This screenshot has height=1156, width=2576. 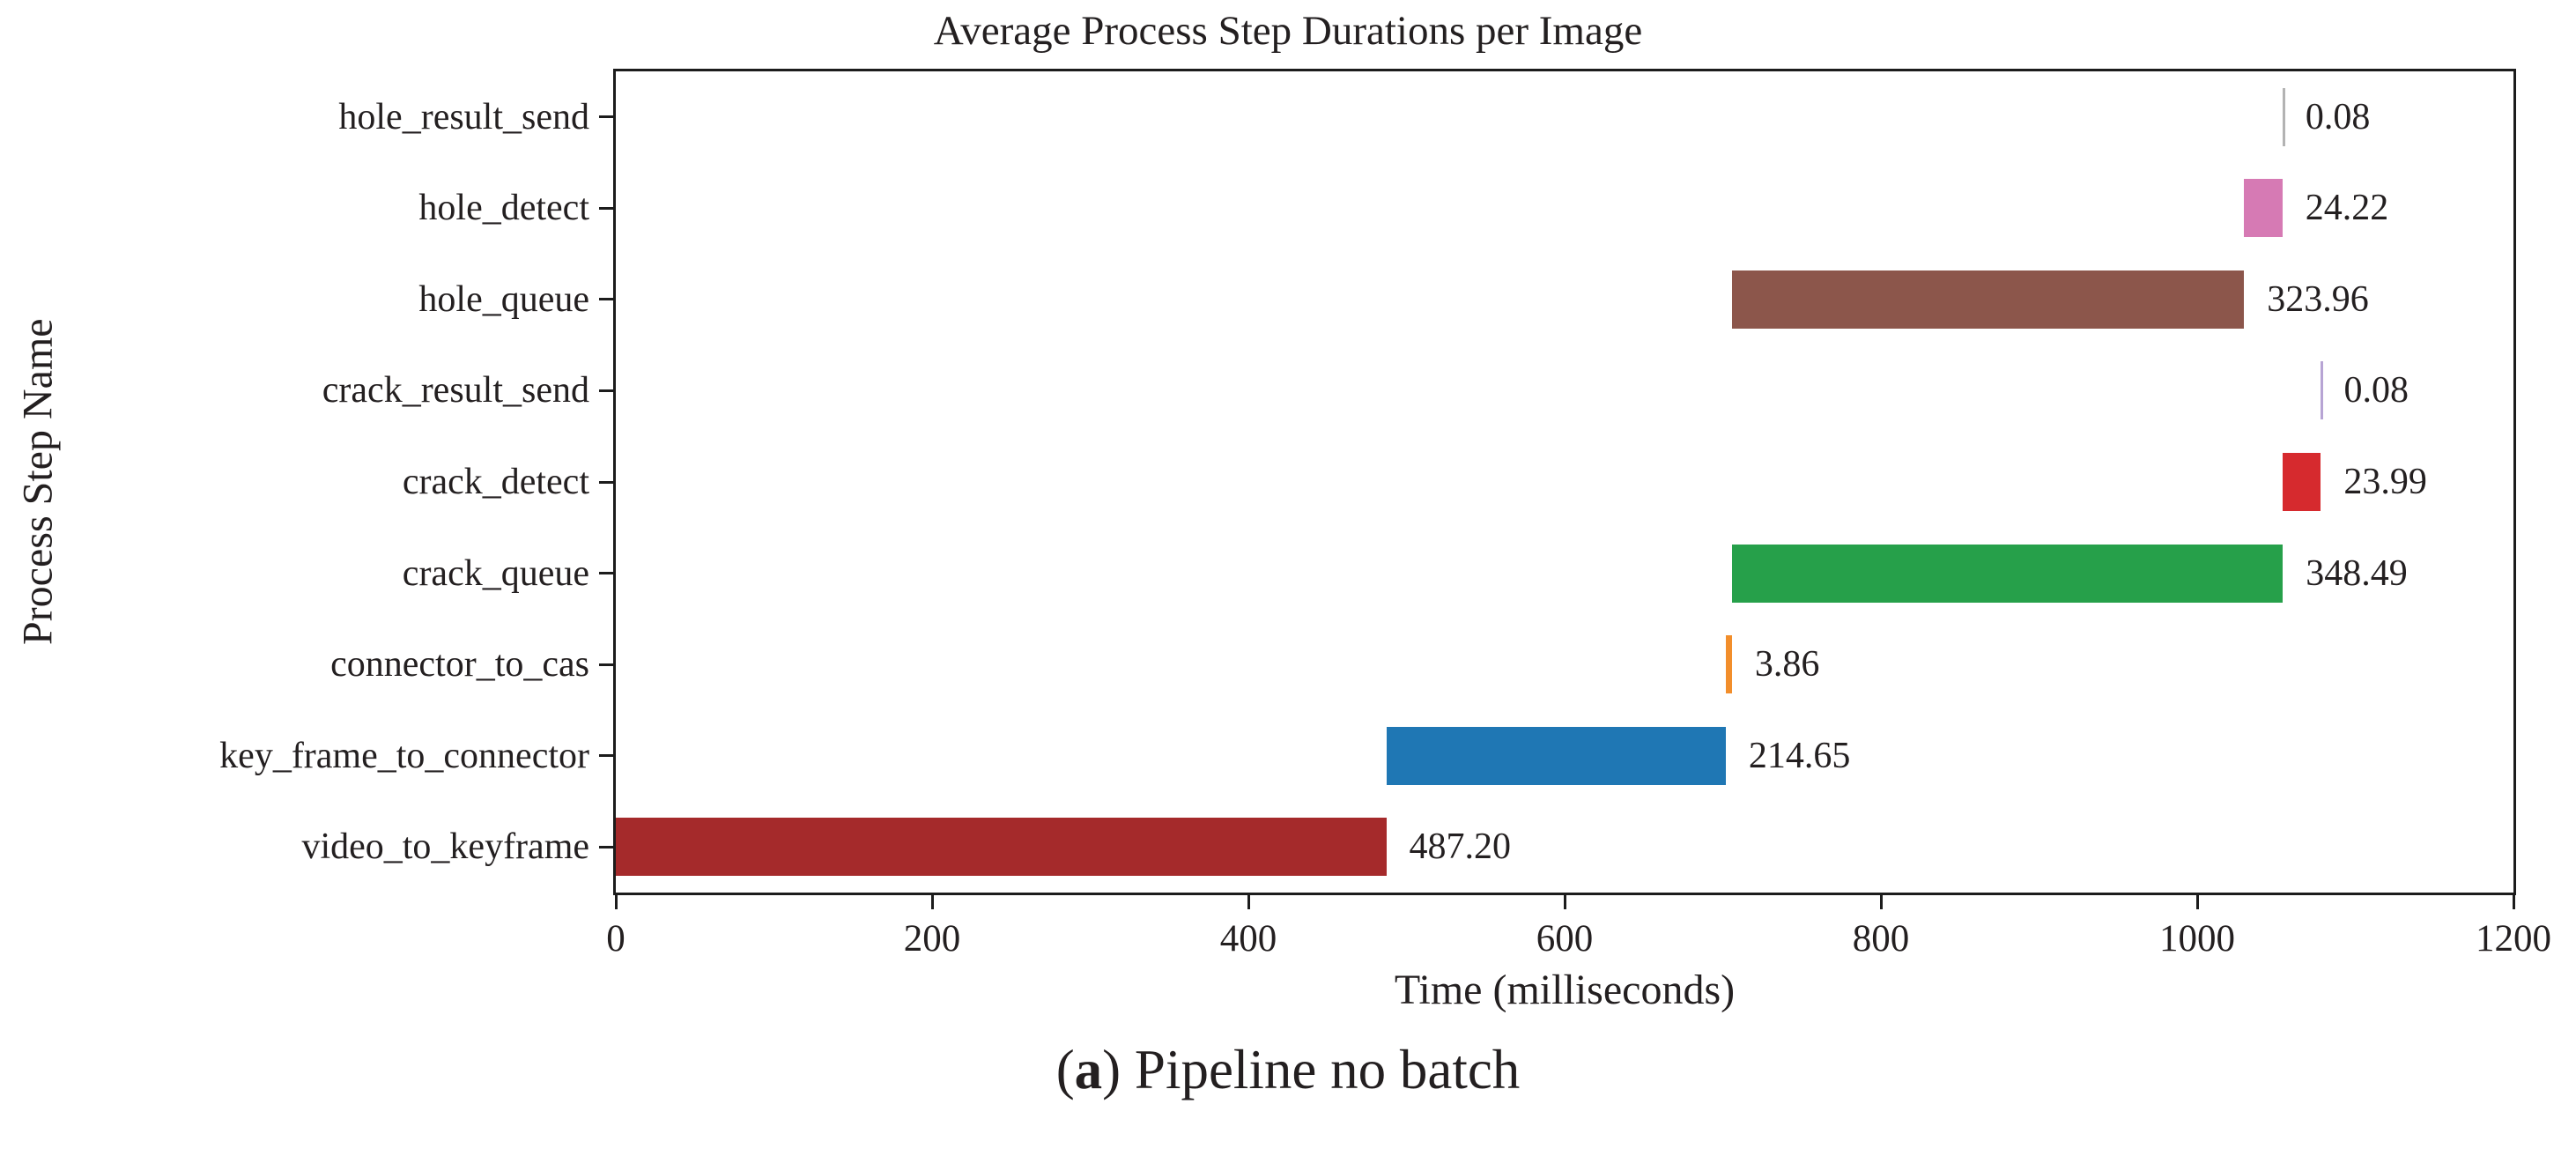 I want to click on value-label: 23.99, so click(x=2385, y=482).